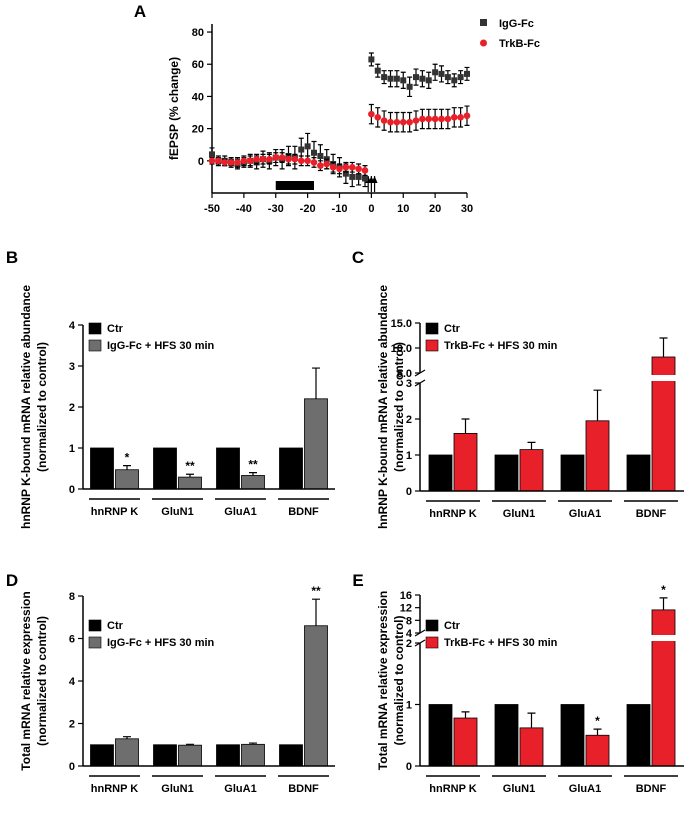 This screenshot has width=700, height=819. Describe the element at coordinates (406, 609) in the screenshot. I see `y-tick-label: 12` at that location.